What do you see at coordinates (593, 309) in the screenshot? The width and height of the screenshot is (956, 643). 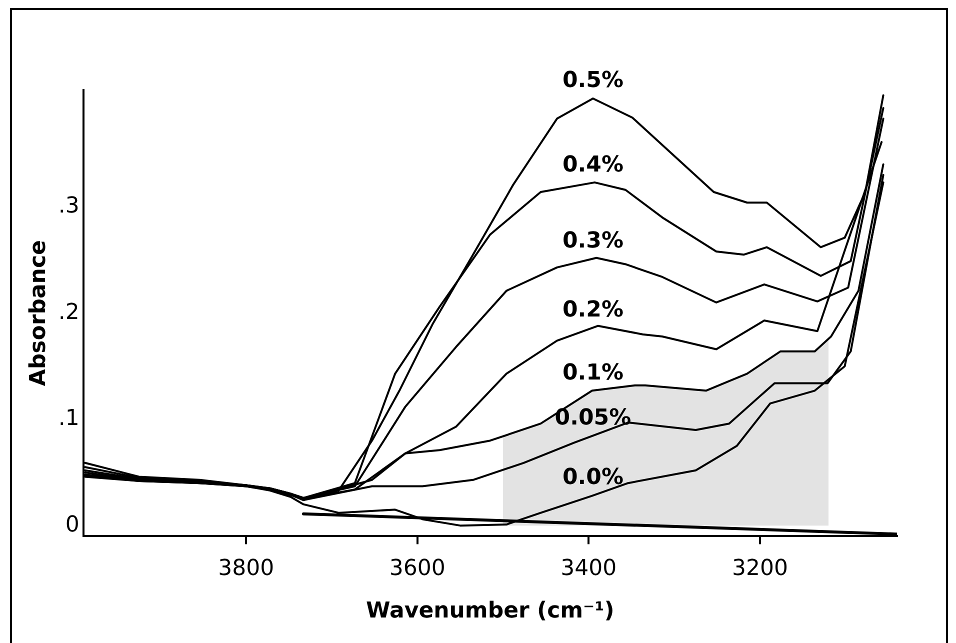 I see `series-label: 0.2%` at bounding box center [593, 309].